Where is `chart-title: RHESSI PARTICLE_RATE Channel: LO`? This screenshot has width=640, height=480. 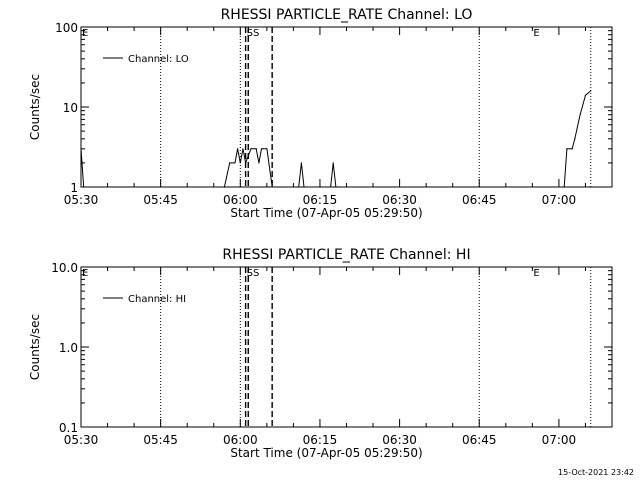 chart-title: RHESSI PARTICLE_RATE Channel: LO is located at coordinates (347, 15).